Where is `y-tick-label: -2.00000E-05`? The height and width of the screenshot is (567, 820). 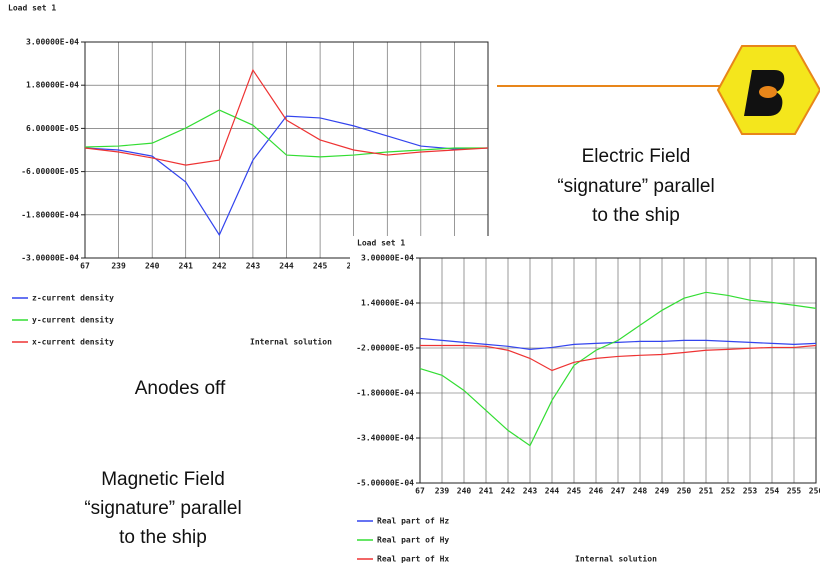 y-tick-label: -2.00000E-05 is located at coordinates (385, 348).